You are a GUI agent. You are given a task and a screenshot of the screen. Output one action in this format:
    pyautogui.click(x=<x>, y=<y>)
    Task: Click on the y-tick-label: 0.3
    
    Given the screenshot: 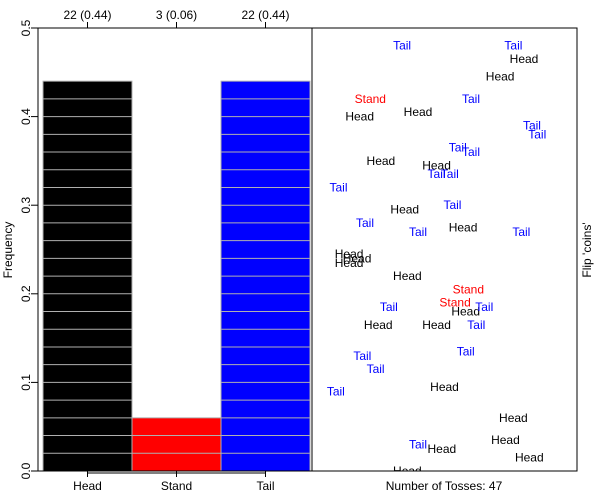 What is the action you would take?
    pyautogui.click(x=26, y=205)
    